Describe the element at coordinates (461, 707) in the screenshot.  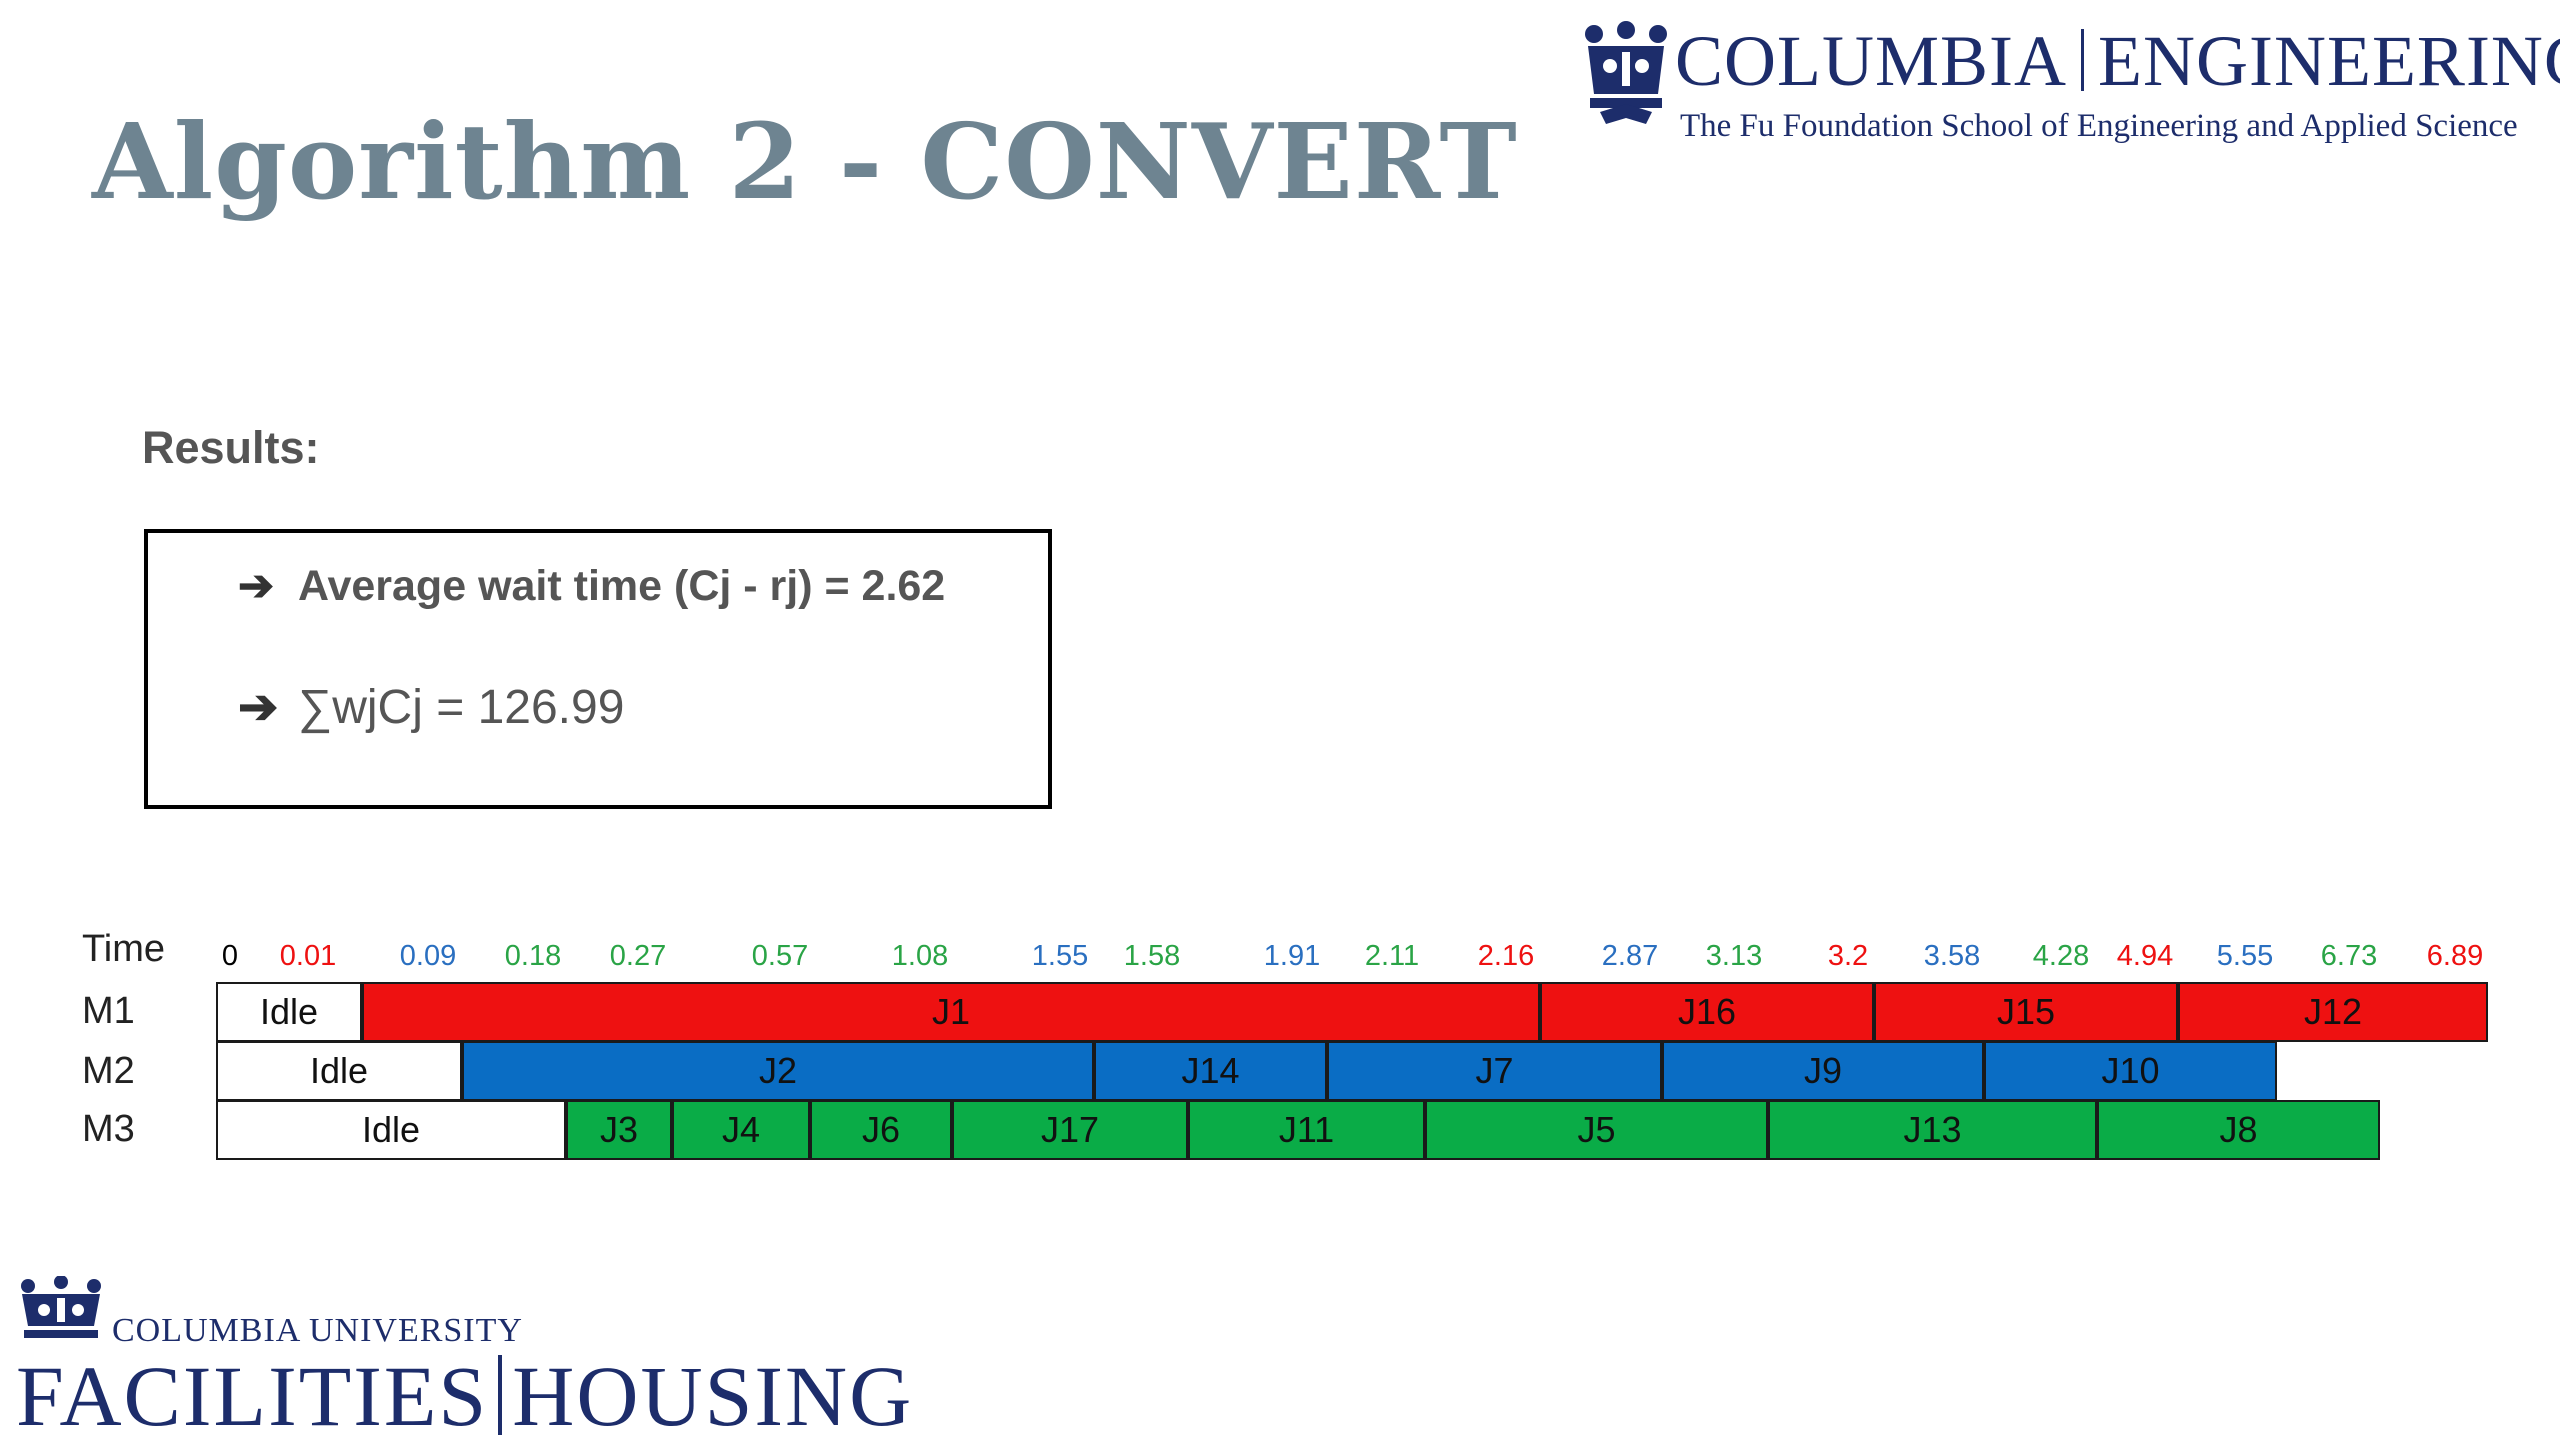
I see `result-weighted-sum-text: ∑wjCj = 126.99` at that location.